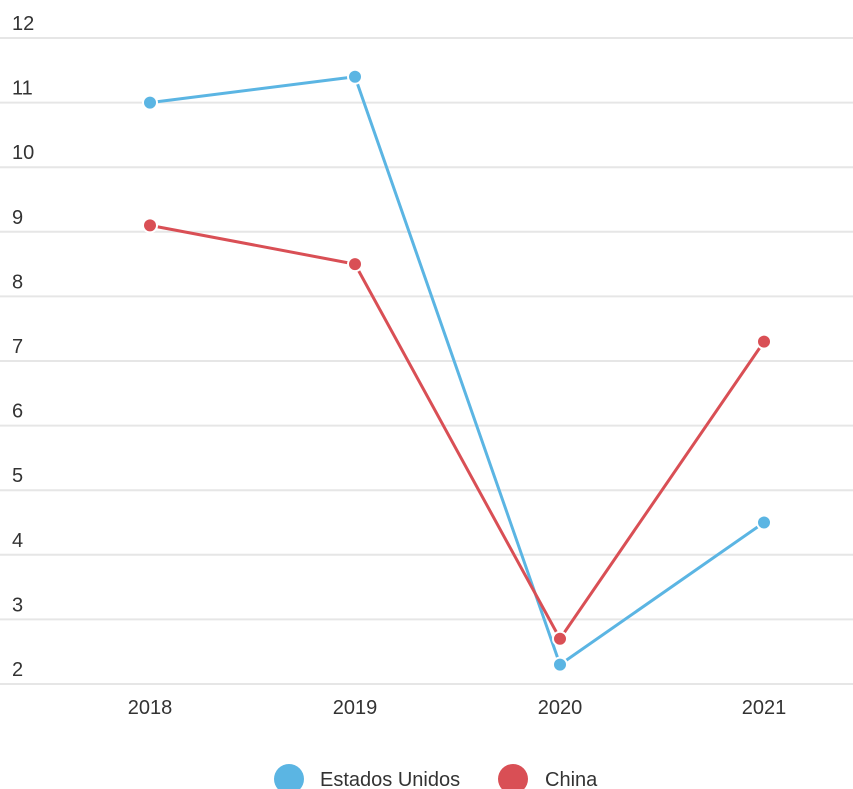 The image size is (853, 789). I want to click on y-tick-label: 8, so click(17, 282).